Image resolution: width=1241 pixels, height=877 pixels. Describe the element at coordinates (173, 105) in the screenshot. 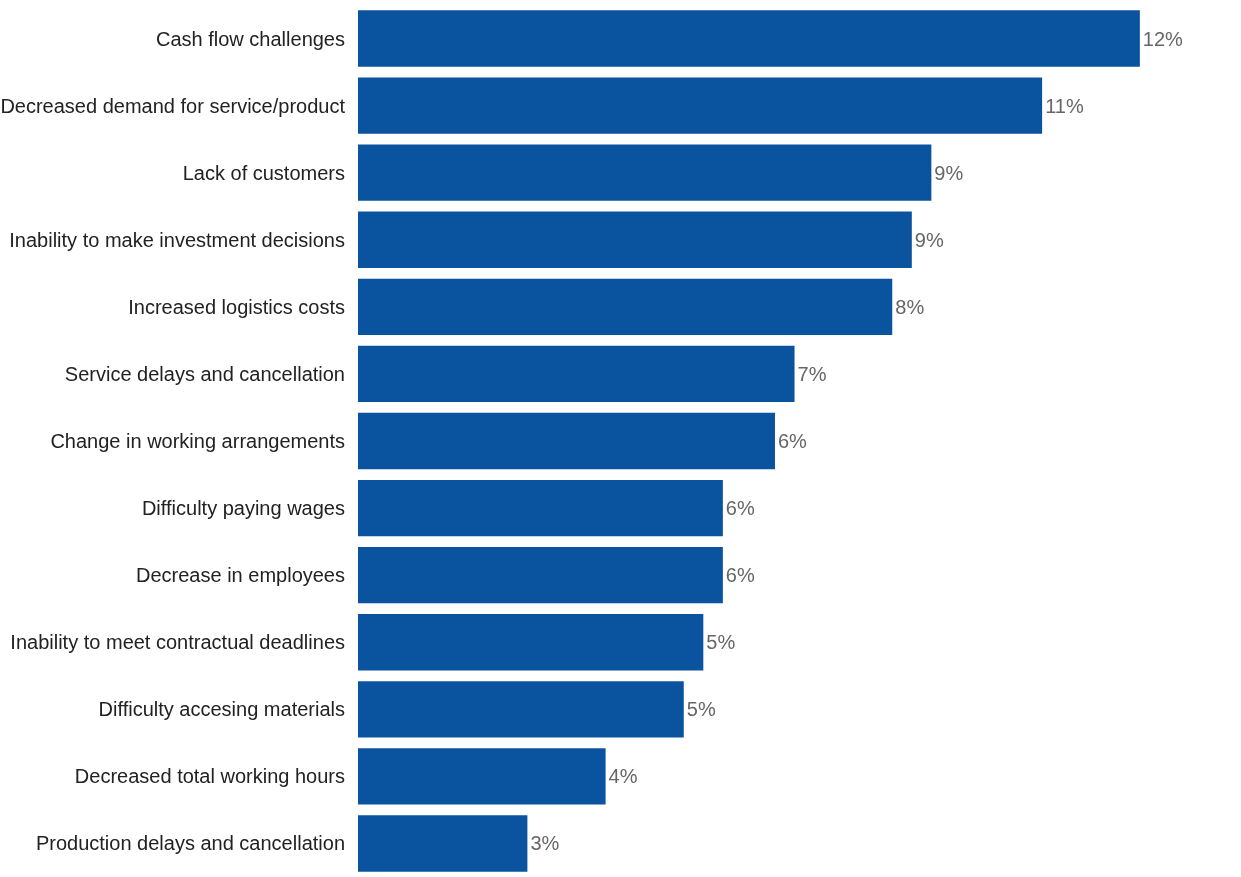

I see `y-tick-label: Decreased demand for service/product` at that location.